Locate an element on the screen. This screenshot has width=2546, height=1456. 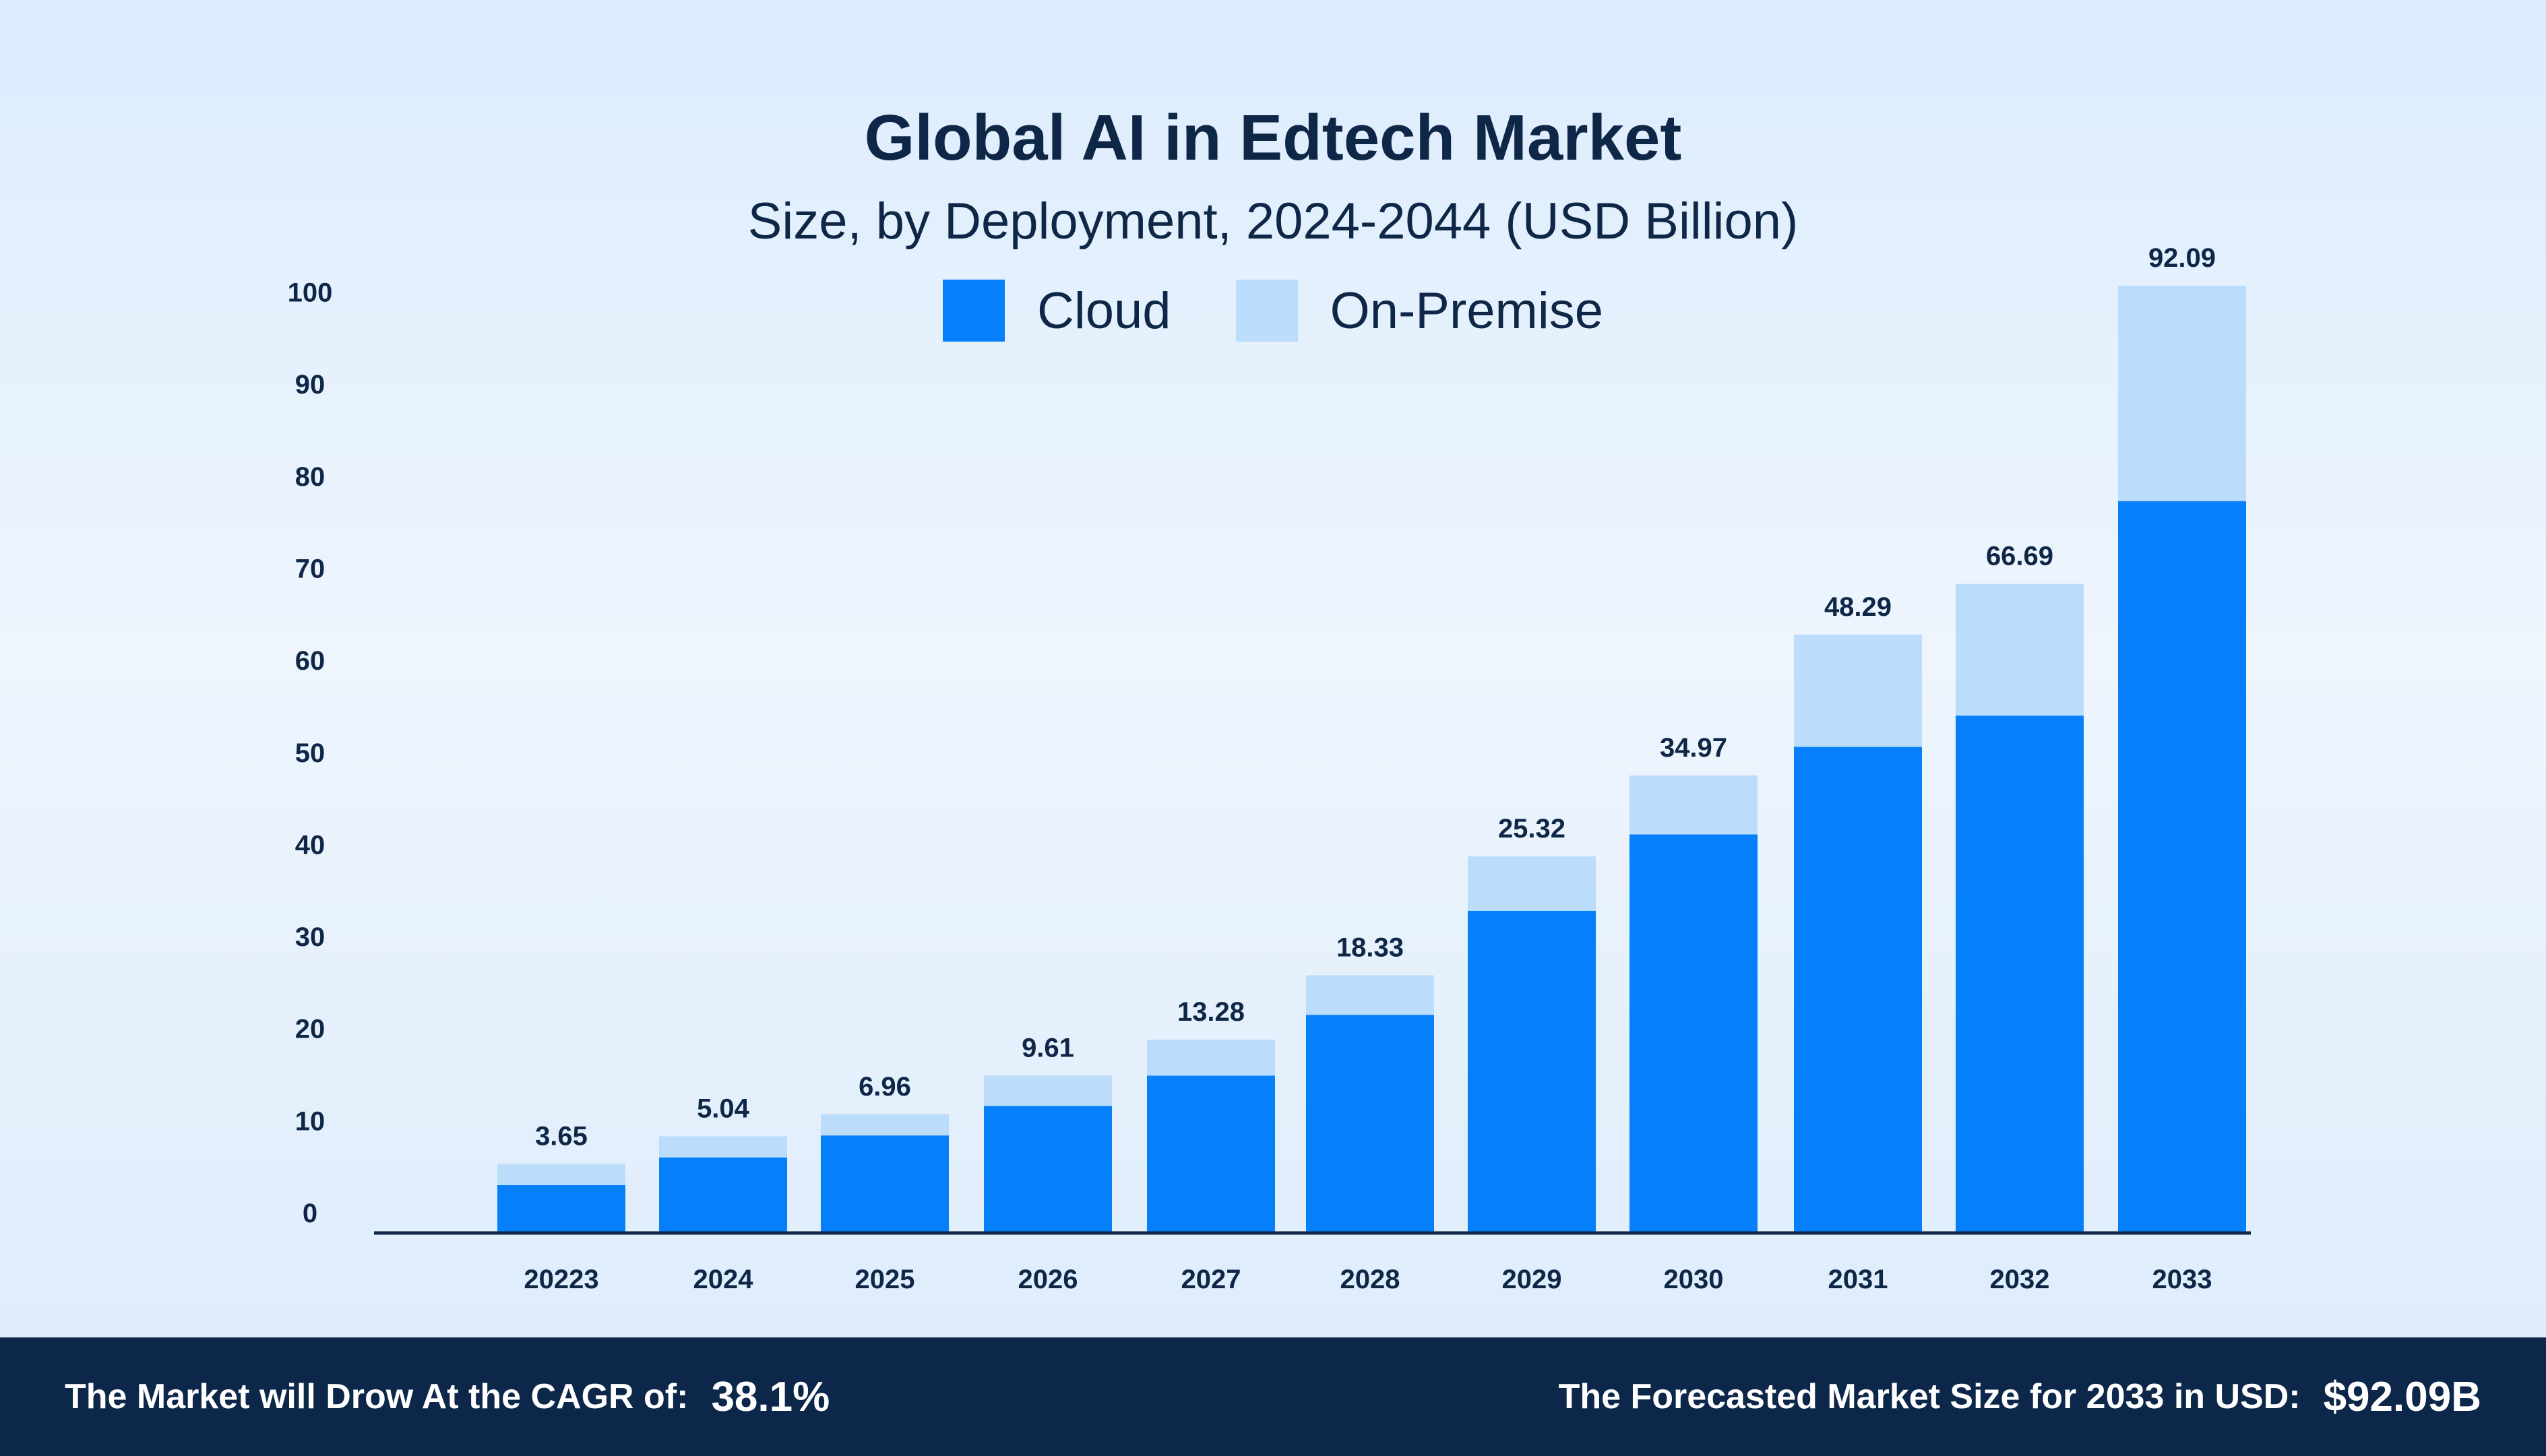
cagr-label: The Market will Drow At the CAGR of: is located at coordinates (377, 1396).